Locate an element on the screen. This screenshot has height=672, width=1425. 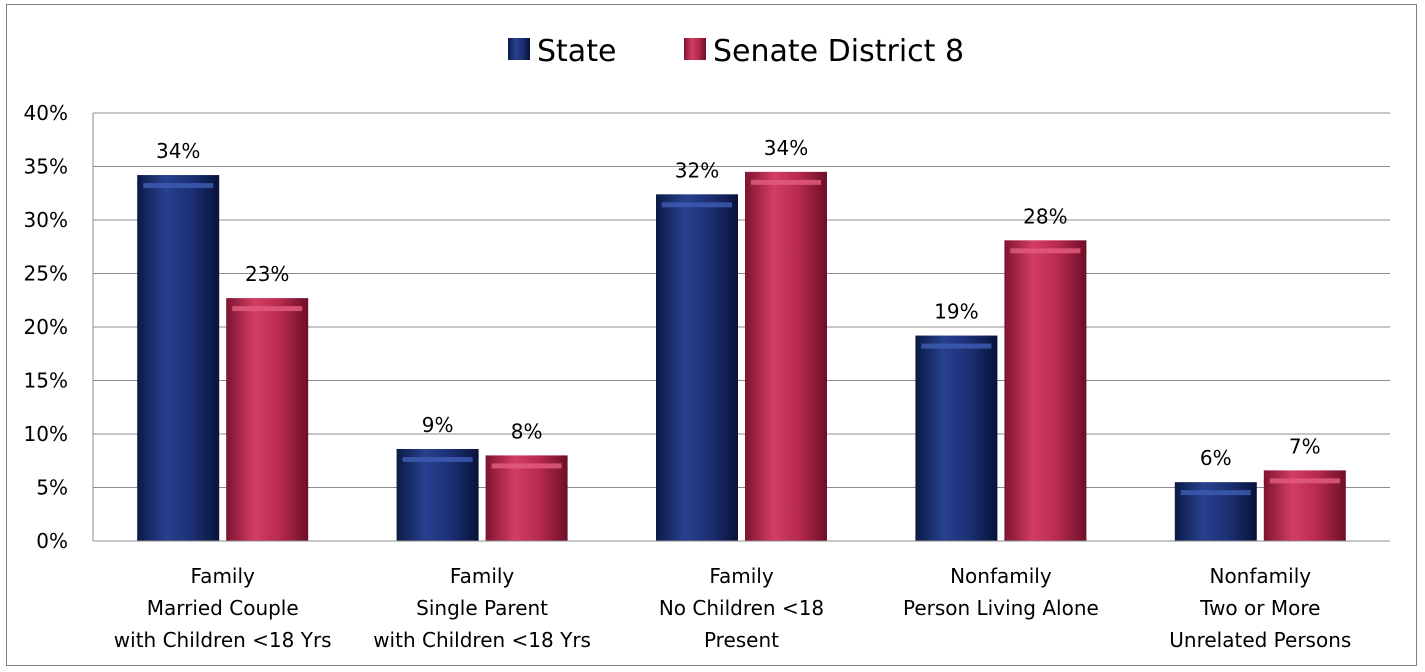
legend-swatch-district is located at coordinates (695, 49).